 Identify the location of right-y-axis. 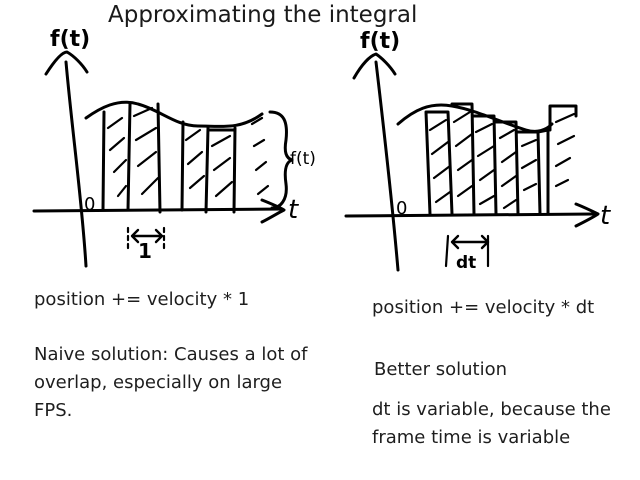
(387, 166).